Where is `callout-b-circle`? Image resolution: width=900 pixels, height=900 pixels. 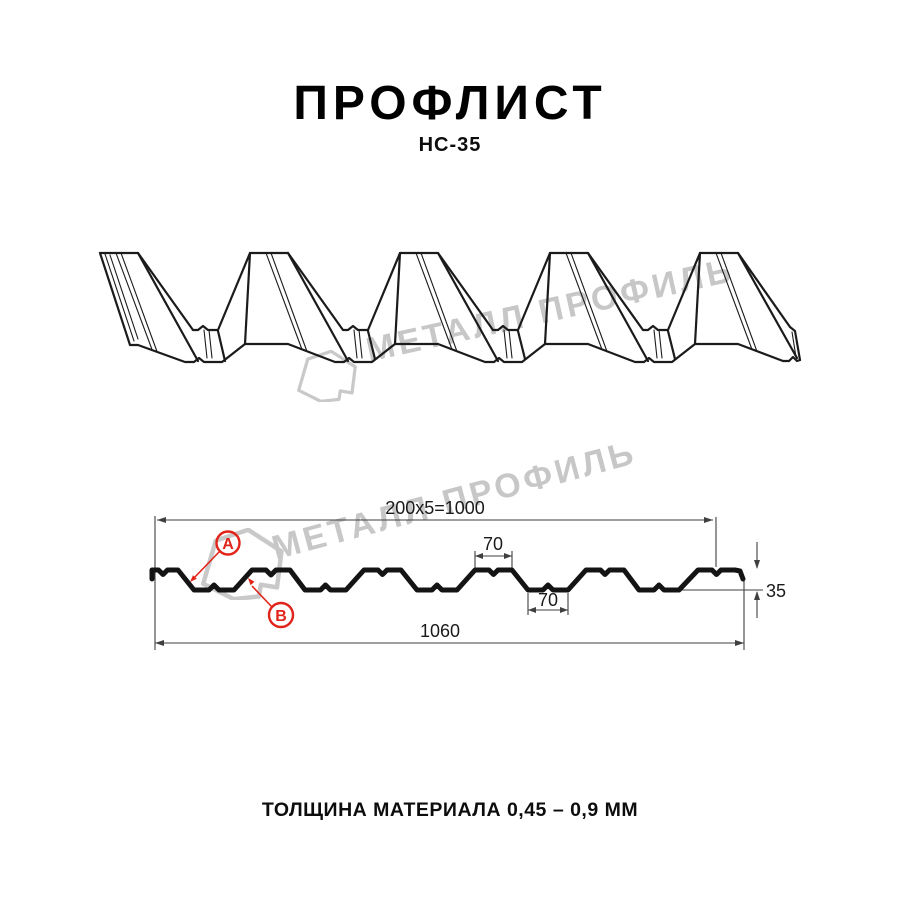 callout-b-circle is located at coordinates (281, 615).